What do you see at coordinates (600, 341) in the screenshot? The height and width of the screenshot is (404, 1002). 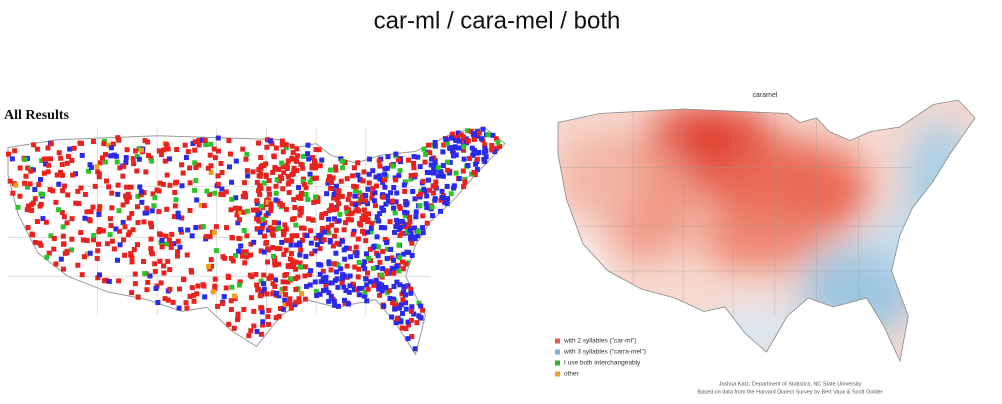 I see `legend-label: with 2 syllables ("car-ml")` at bounding box center [600, 341].